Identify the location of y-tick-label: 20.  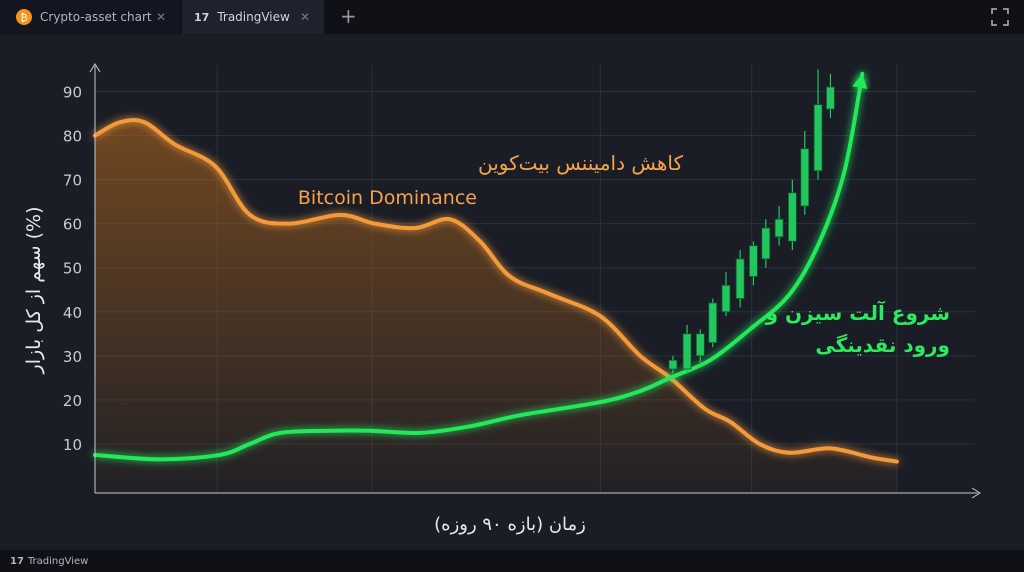
(72, 401).